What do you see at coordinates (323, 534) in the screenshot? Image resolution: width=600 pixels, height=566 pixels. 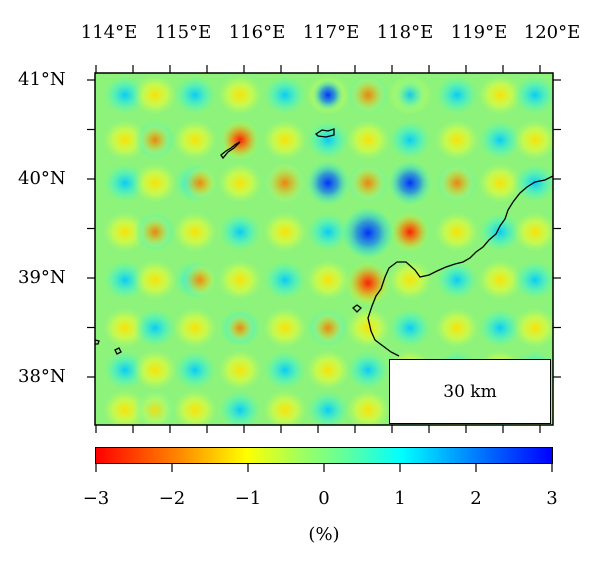 I see `colorbar-unit: (%)` at bounding box center [323, 534].